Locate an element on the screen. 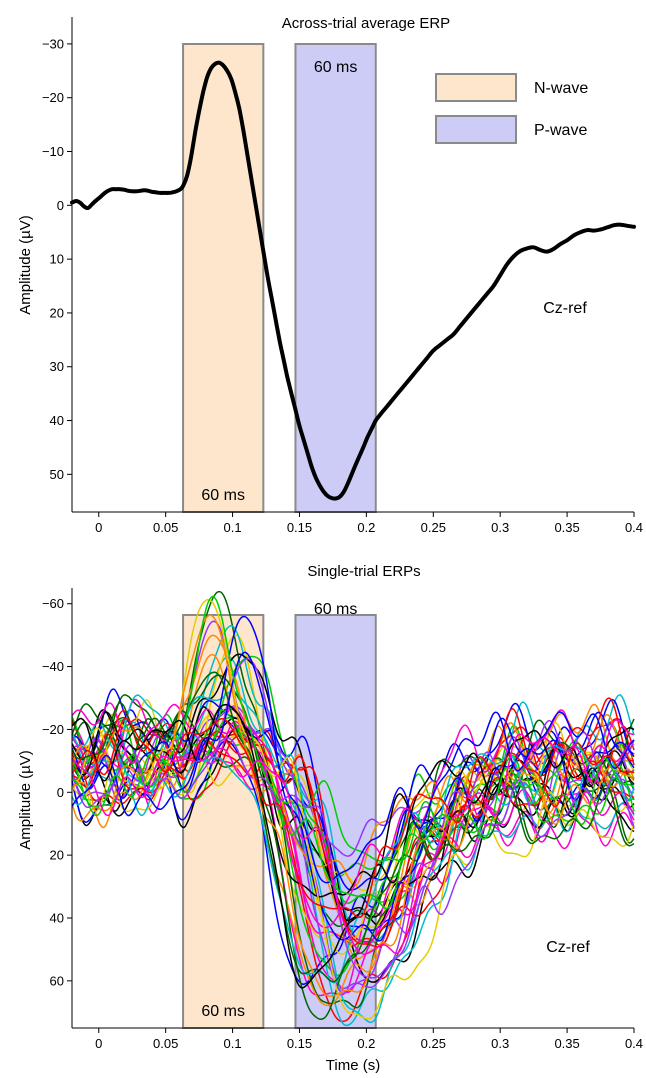  y-tick-label: 50 is located at coordinates (57, 474).